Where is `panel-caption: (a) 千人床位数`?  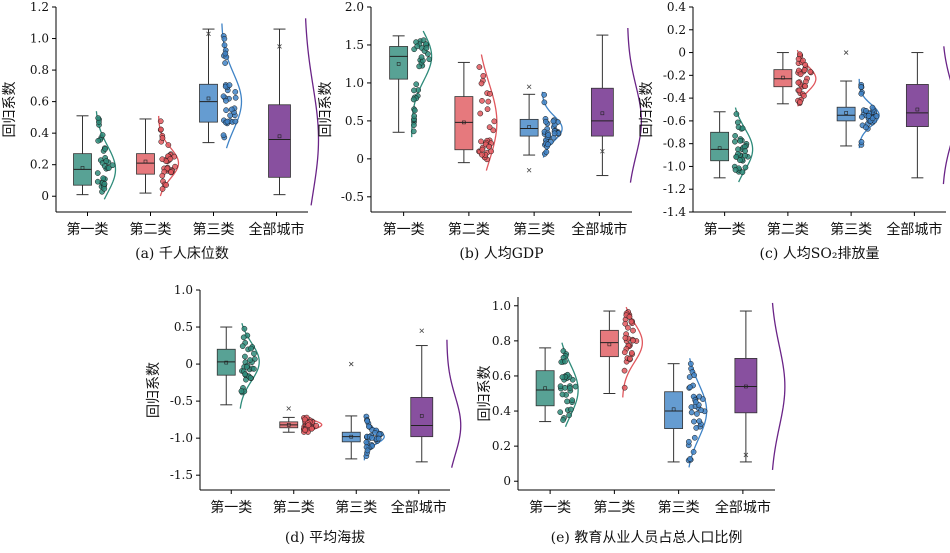 panel-caption: (a) 千人床位数 is located at coordinates (182, 254).